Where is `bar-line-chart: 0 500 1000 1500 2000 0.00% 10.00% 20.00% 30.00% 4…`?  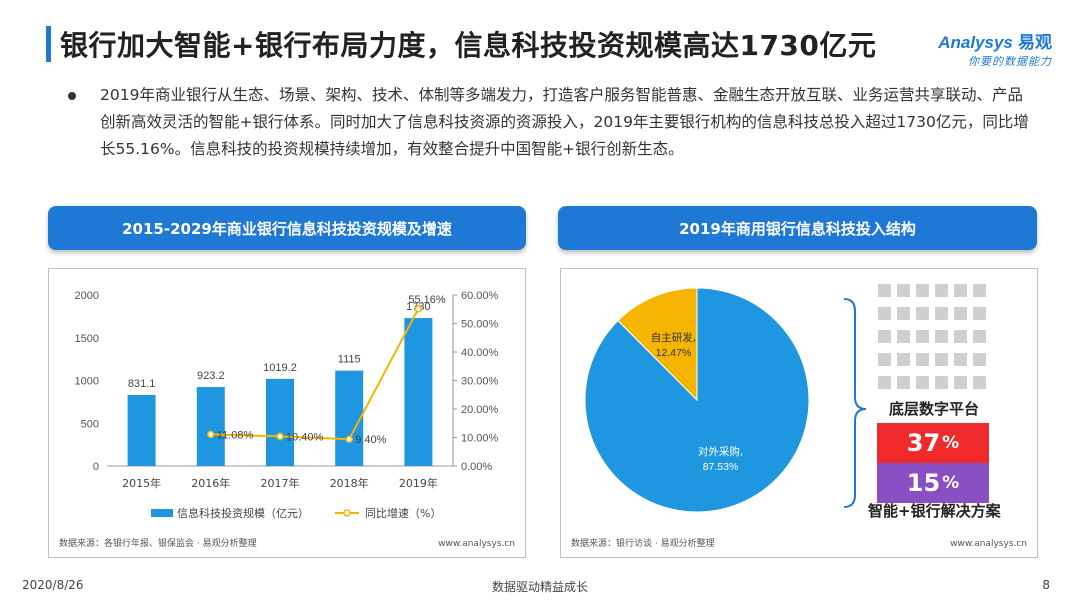 bar-line-chart: 0 500 1000 1500 2000 0.00% 10.00% 20.00% 30.00% 4… is located at coordinates (287, 405).